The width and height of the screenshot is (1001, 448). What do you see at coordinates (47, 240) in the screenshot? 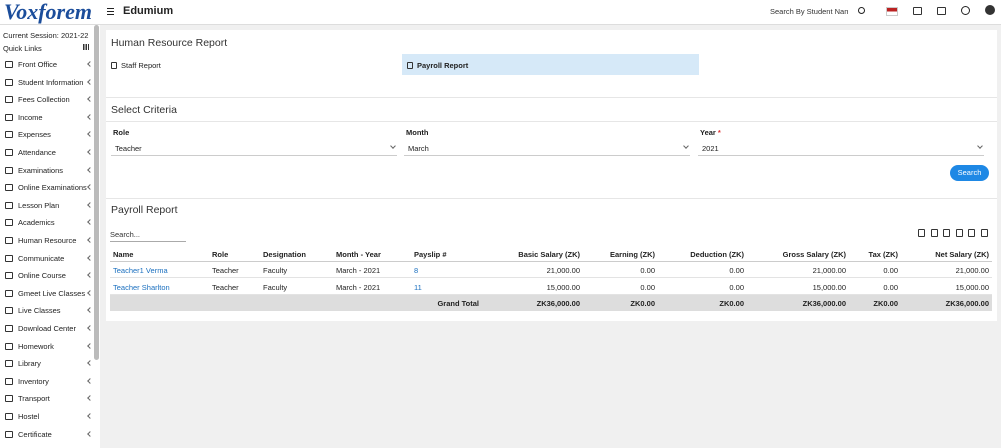
I see `menu-item: Human Resource` at bounding box center [47, 240].